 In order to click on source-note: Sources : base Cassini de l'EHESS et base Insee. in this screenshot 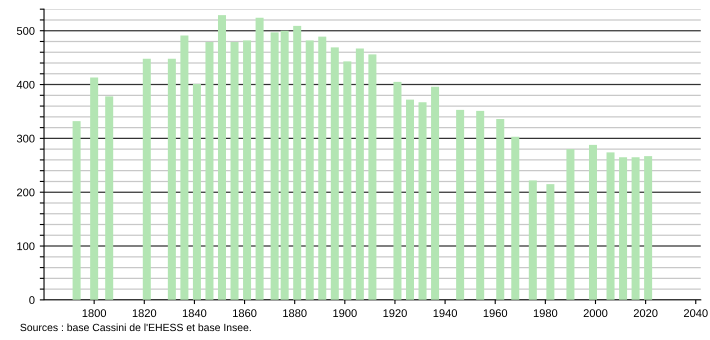, I will do `click(135, 327)`.